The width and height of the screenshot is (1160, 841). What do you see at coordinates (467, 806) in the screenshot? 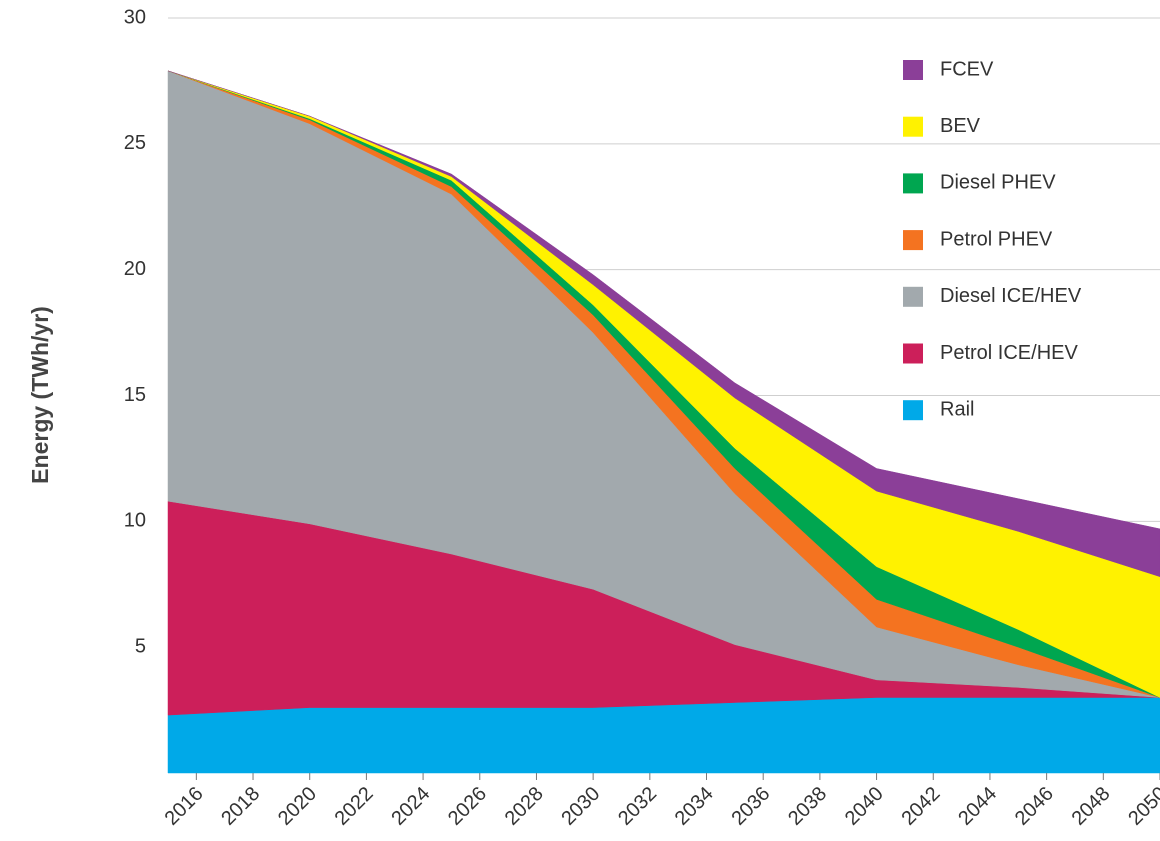
I see `x-tick-label: 2026` at bounding box center [467, 806].